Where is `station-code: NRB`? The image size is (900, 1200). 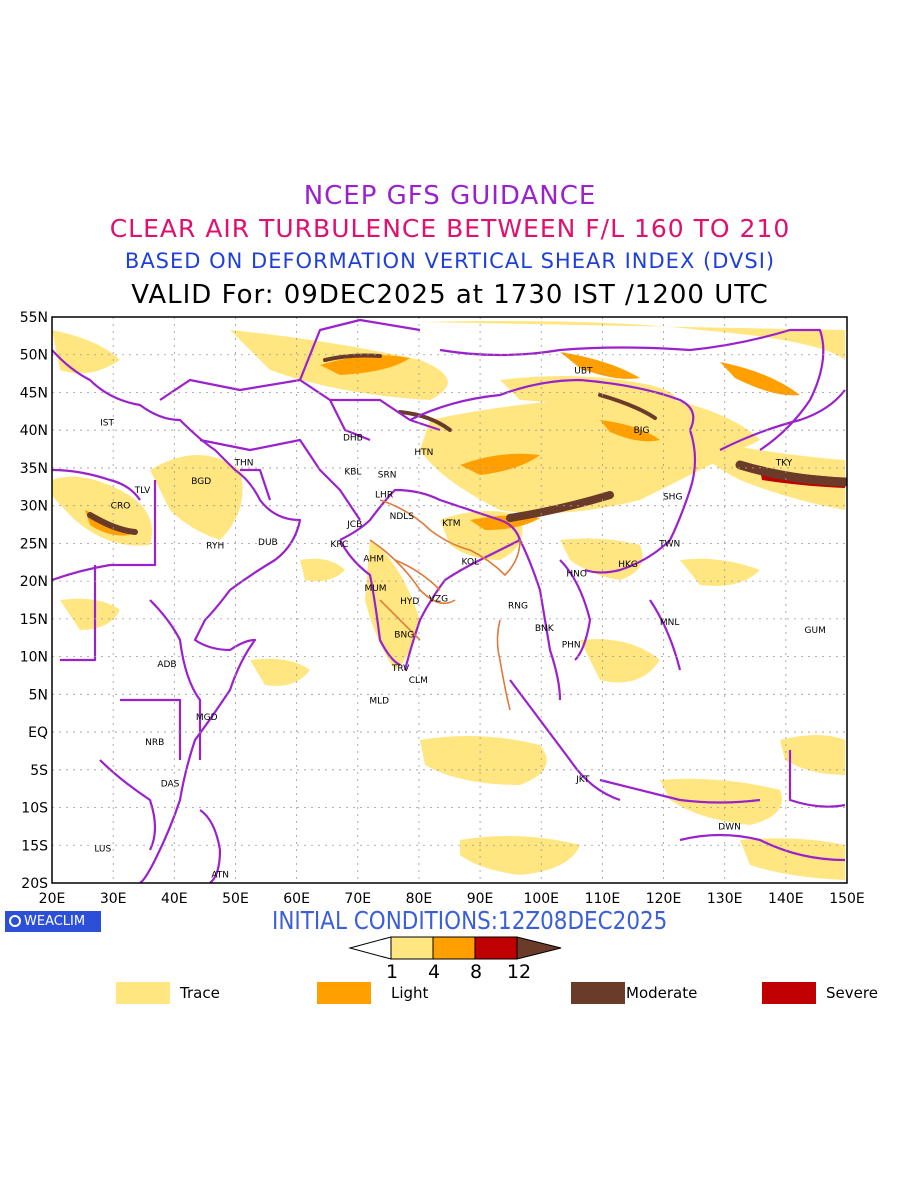 station-code: NRB is located at coordinates (154, 743).